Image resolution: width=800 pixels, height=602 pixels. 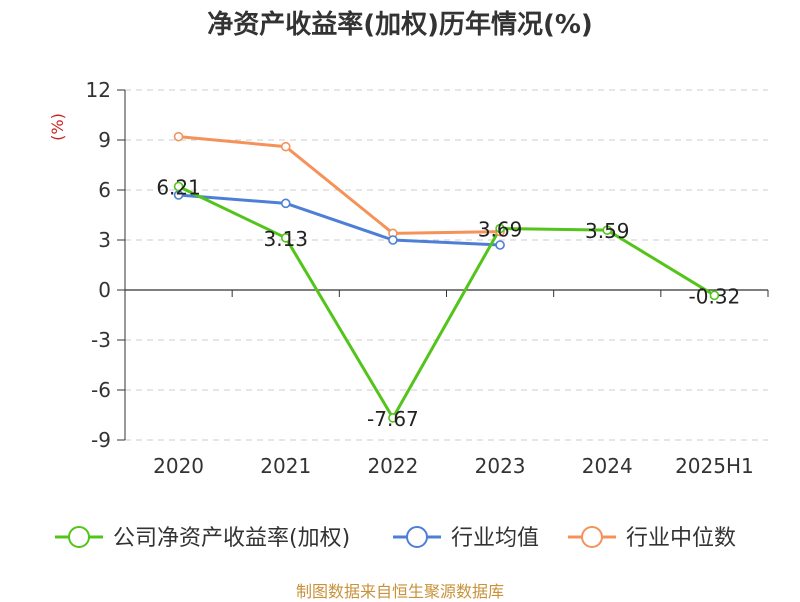 What do you see at coordinates (104, 140) in the screenshot?
I see `y-tick-label: 9` at bounding box center [104, 140].